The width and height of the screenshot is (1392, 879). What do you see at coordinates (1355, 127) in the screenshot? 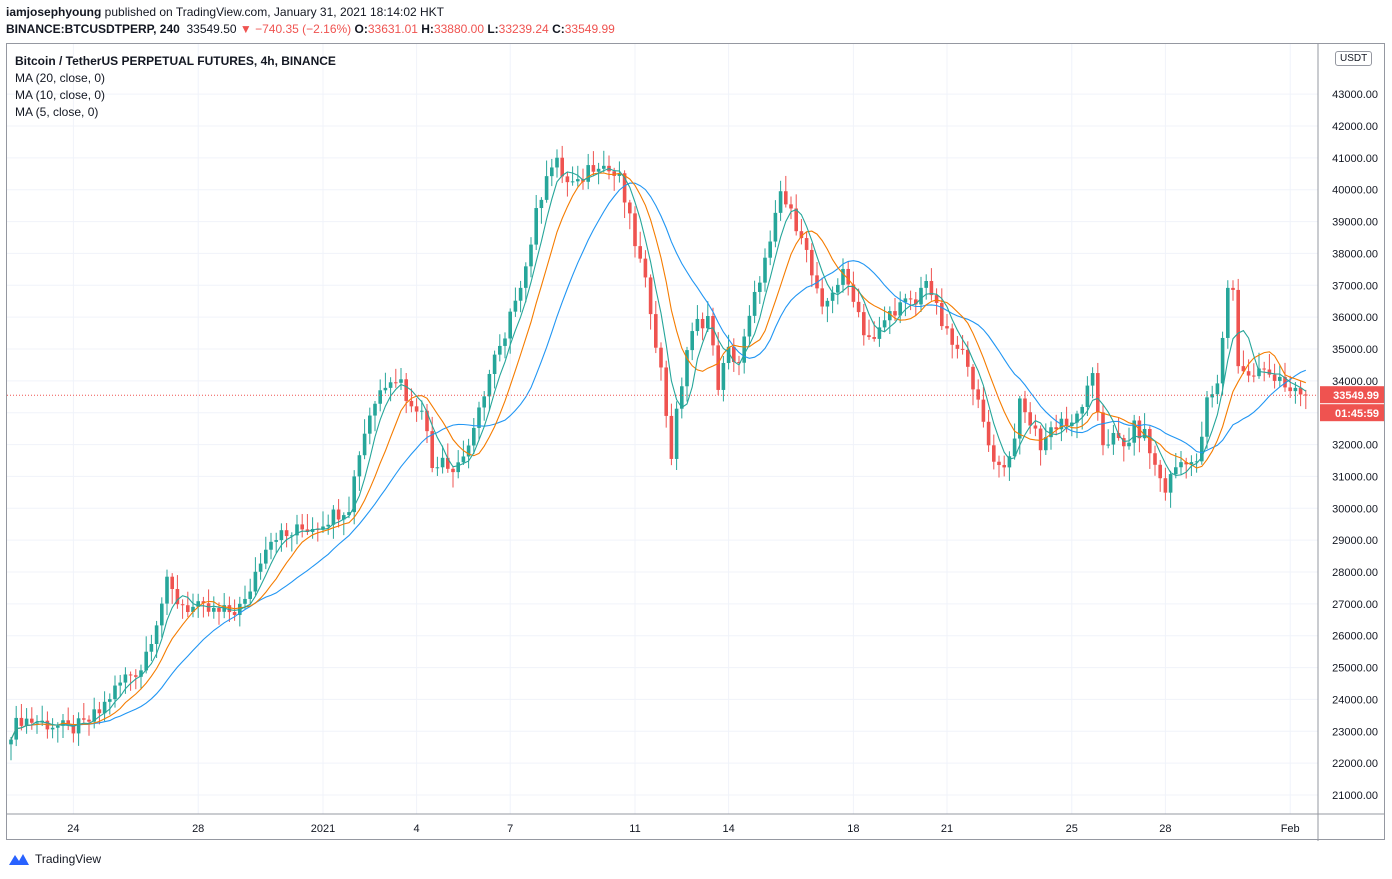
I see `y-tick-label: 42000.00` at bounding box center [1355, 127].